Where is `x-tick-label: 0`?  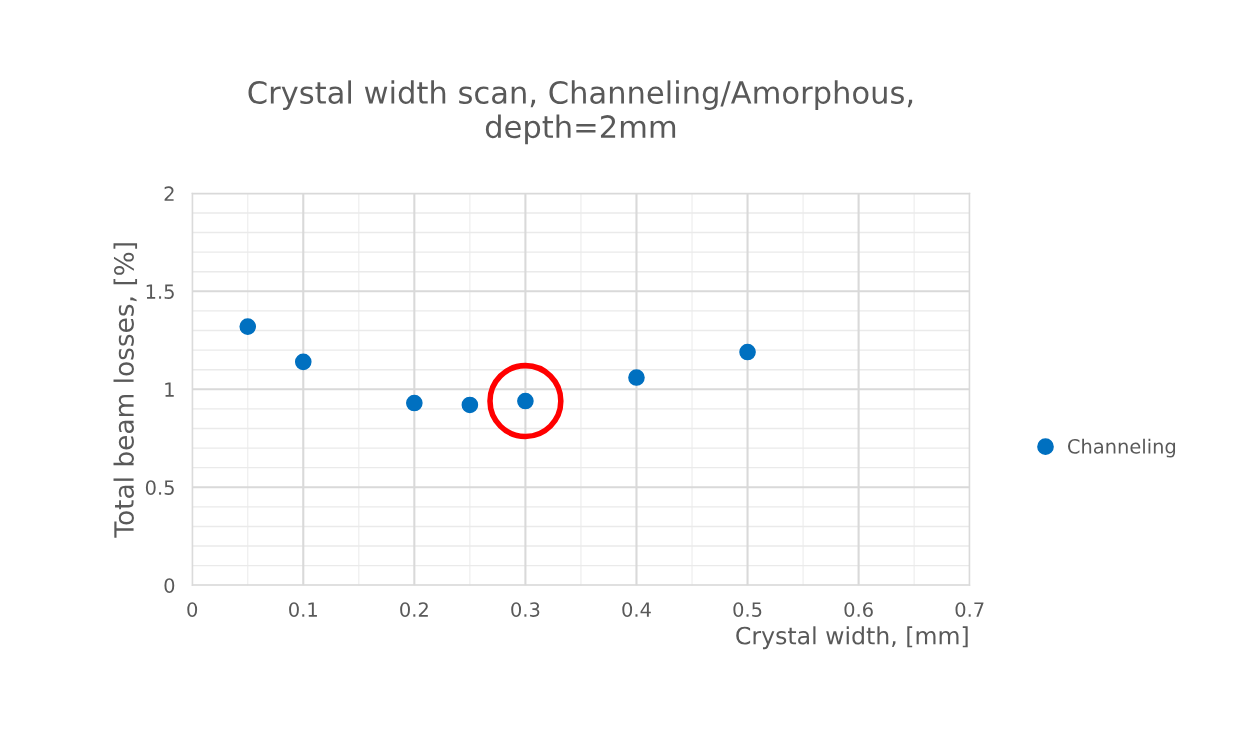 x-tick-label: 0 is located at coordinates (192, 609).